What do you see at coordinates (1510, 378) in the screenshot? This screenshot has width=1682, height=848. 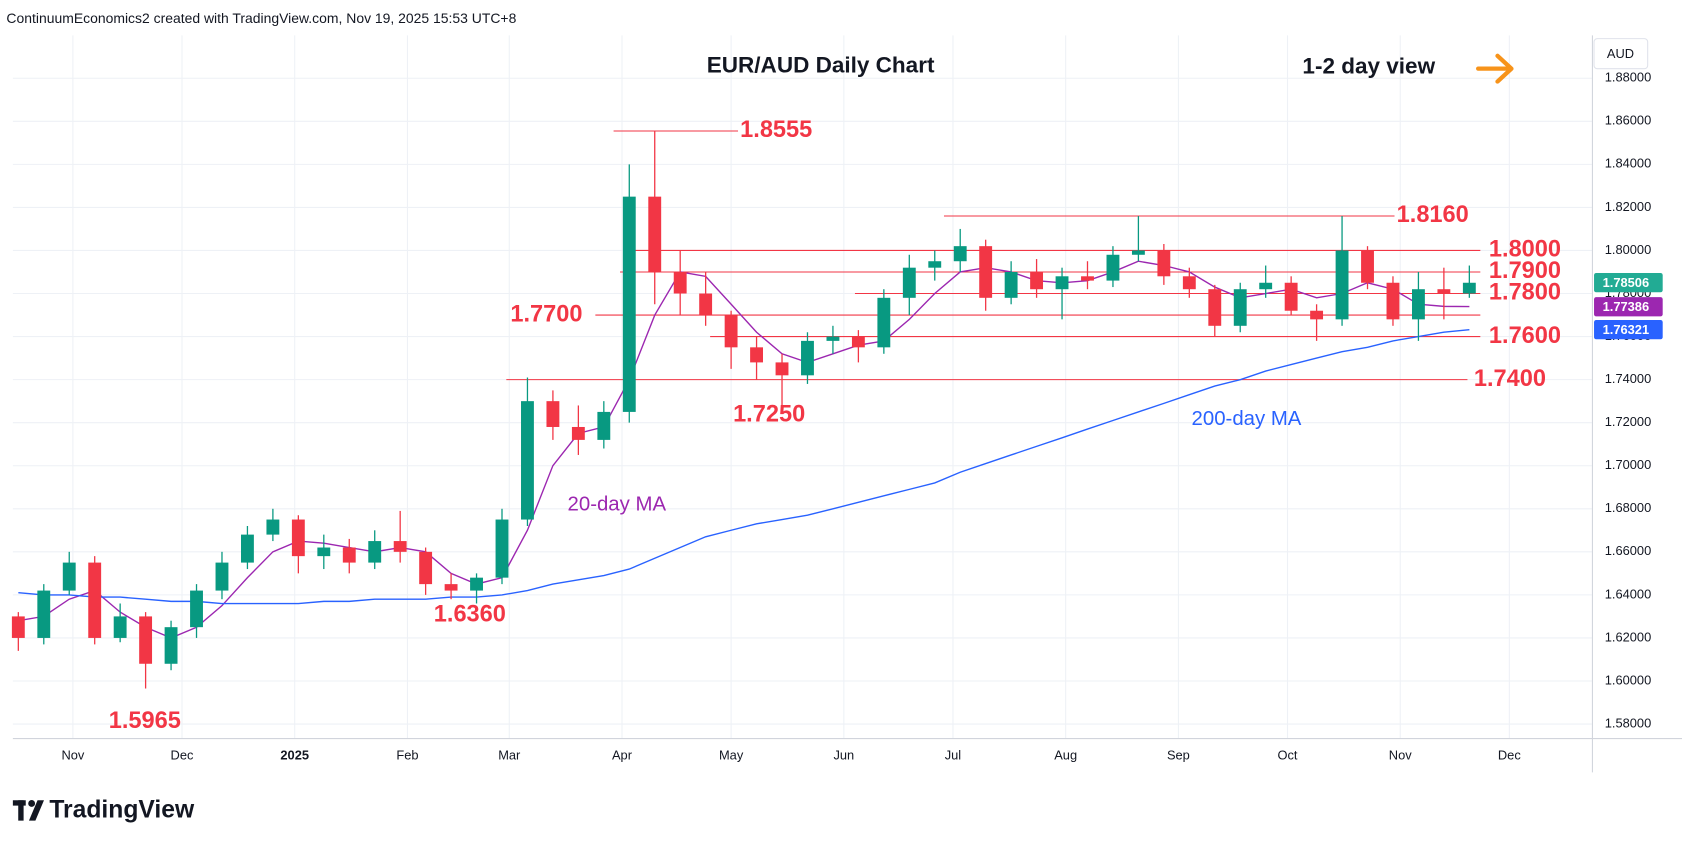 I see `level-label: 1.7400` at bounding box center [1510, 378].